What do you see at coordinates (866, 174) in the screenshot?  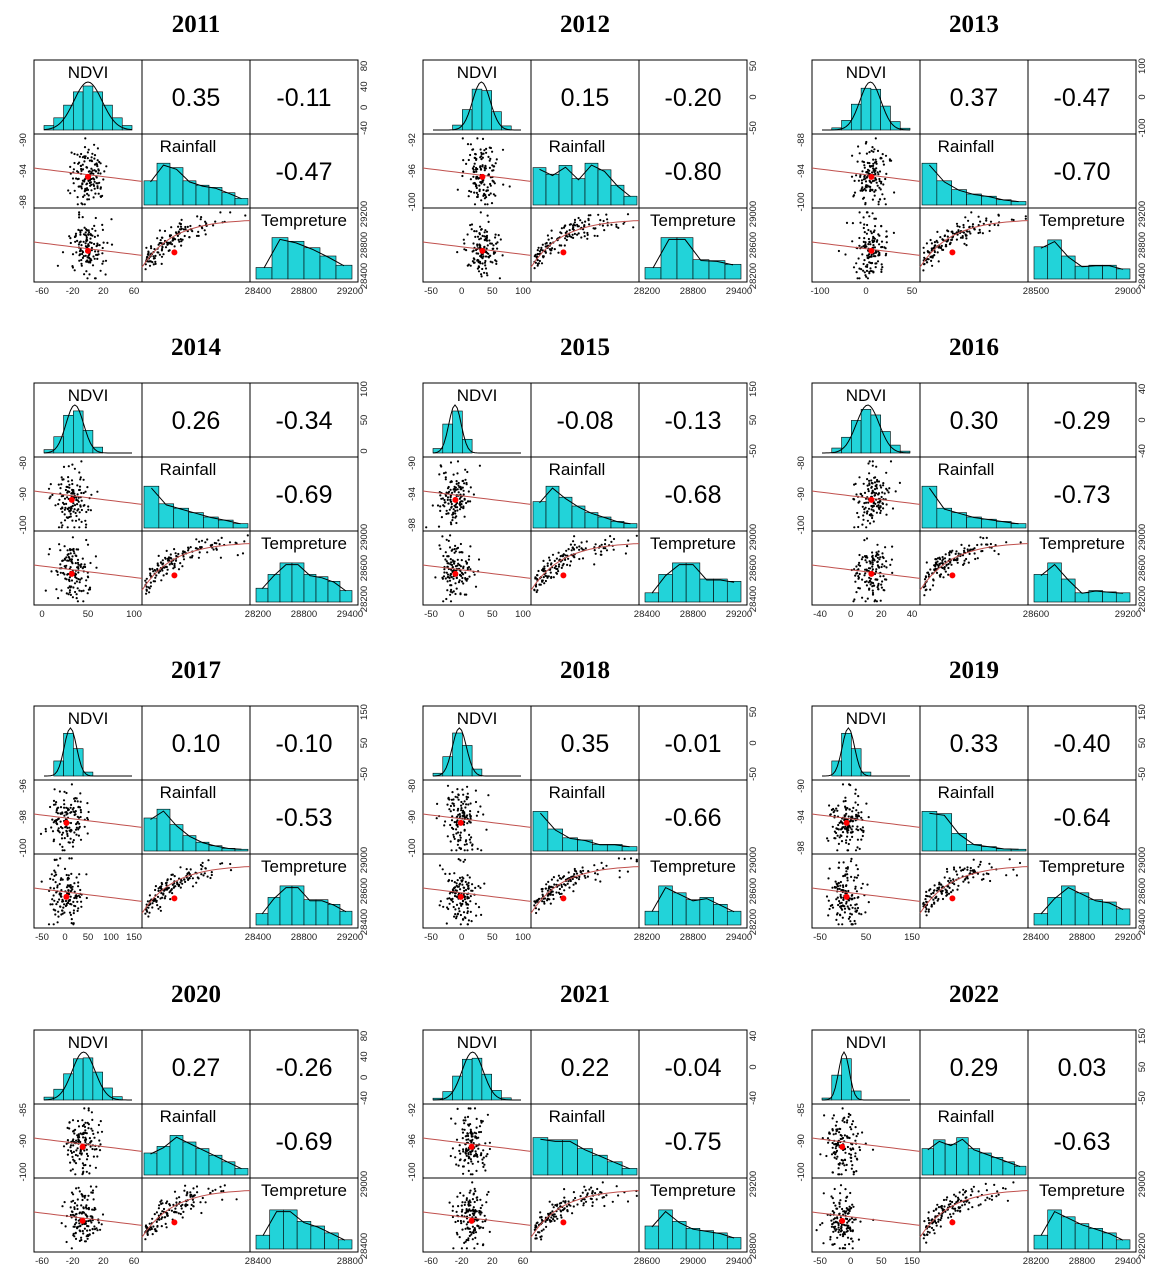 I see `lowess-line` at bounding box center [866, 174].